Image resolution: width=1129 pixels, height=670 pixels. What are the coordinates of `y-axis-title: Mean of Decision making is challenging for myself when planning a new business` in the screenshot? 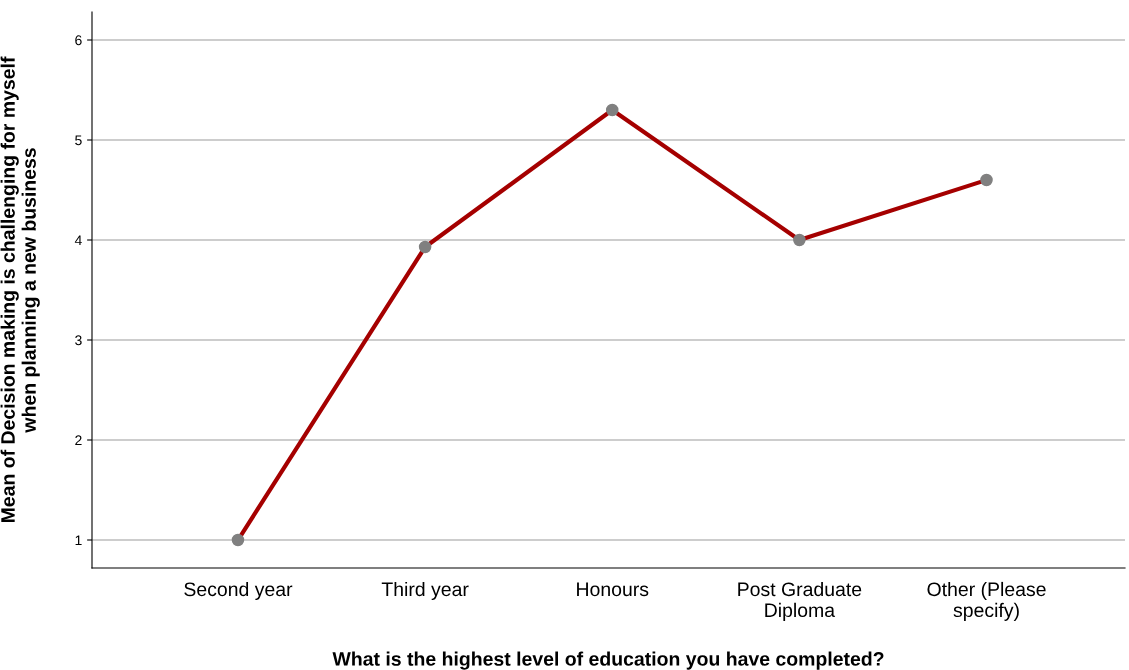 It's located at (20, 289).